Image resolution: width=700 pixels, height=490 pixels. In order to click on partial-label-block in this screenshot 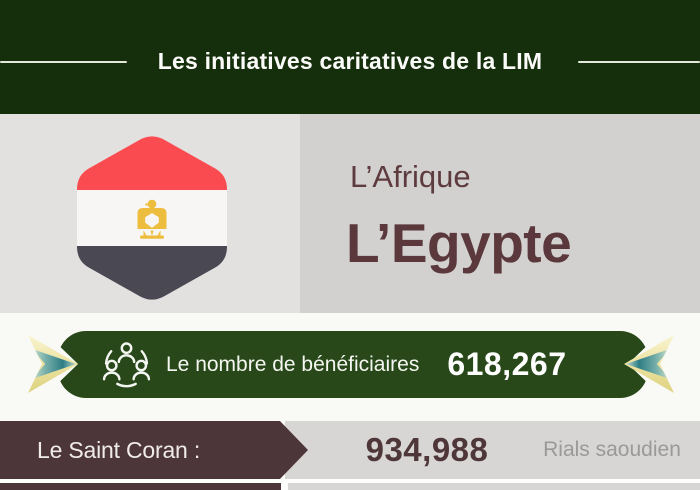, I will do `click(140, 486)`.